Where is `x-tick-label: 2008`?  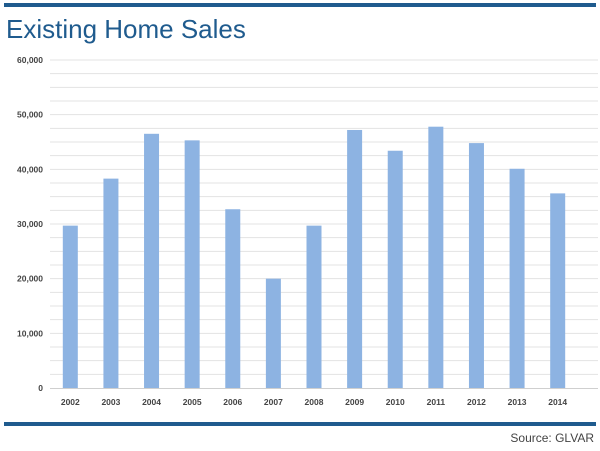 x-tick-label: 2008 is located at coordinates (314, 402).